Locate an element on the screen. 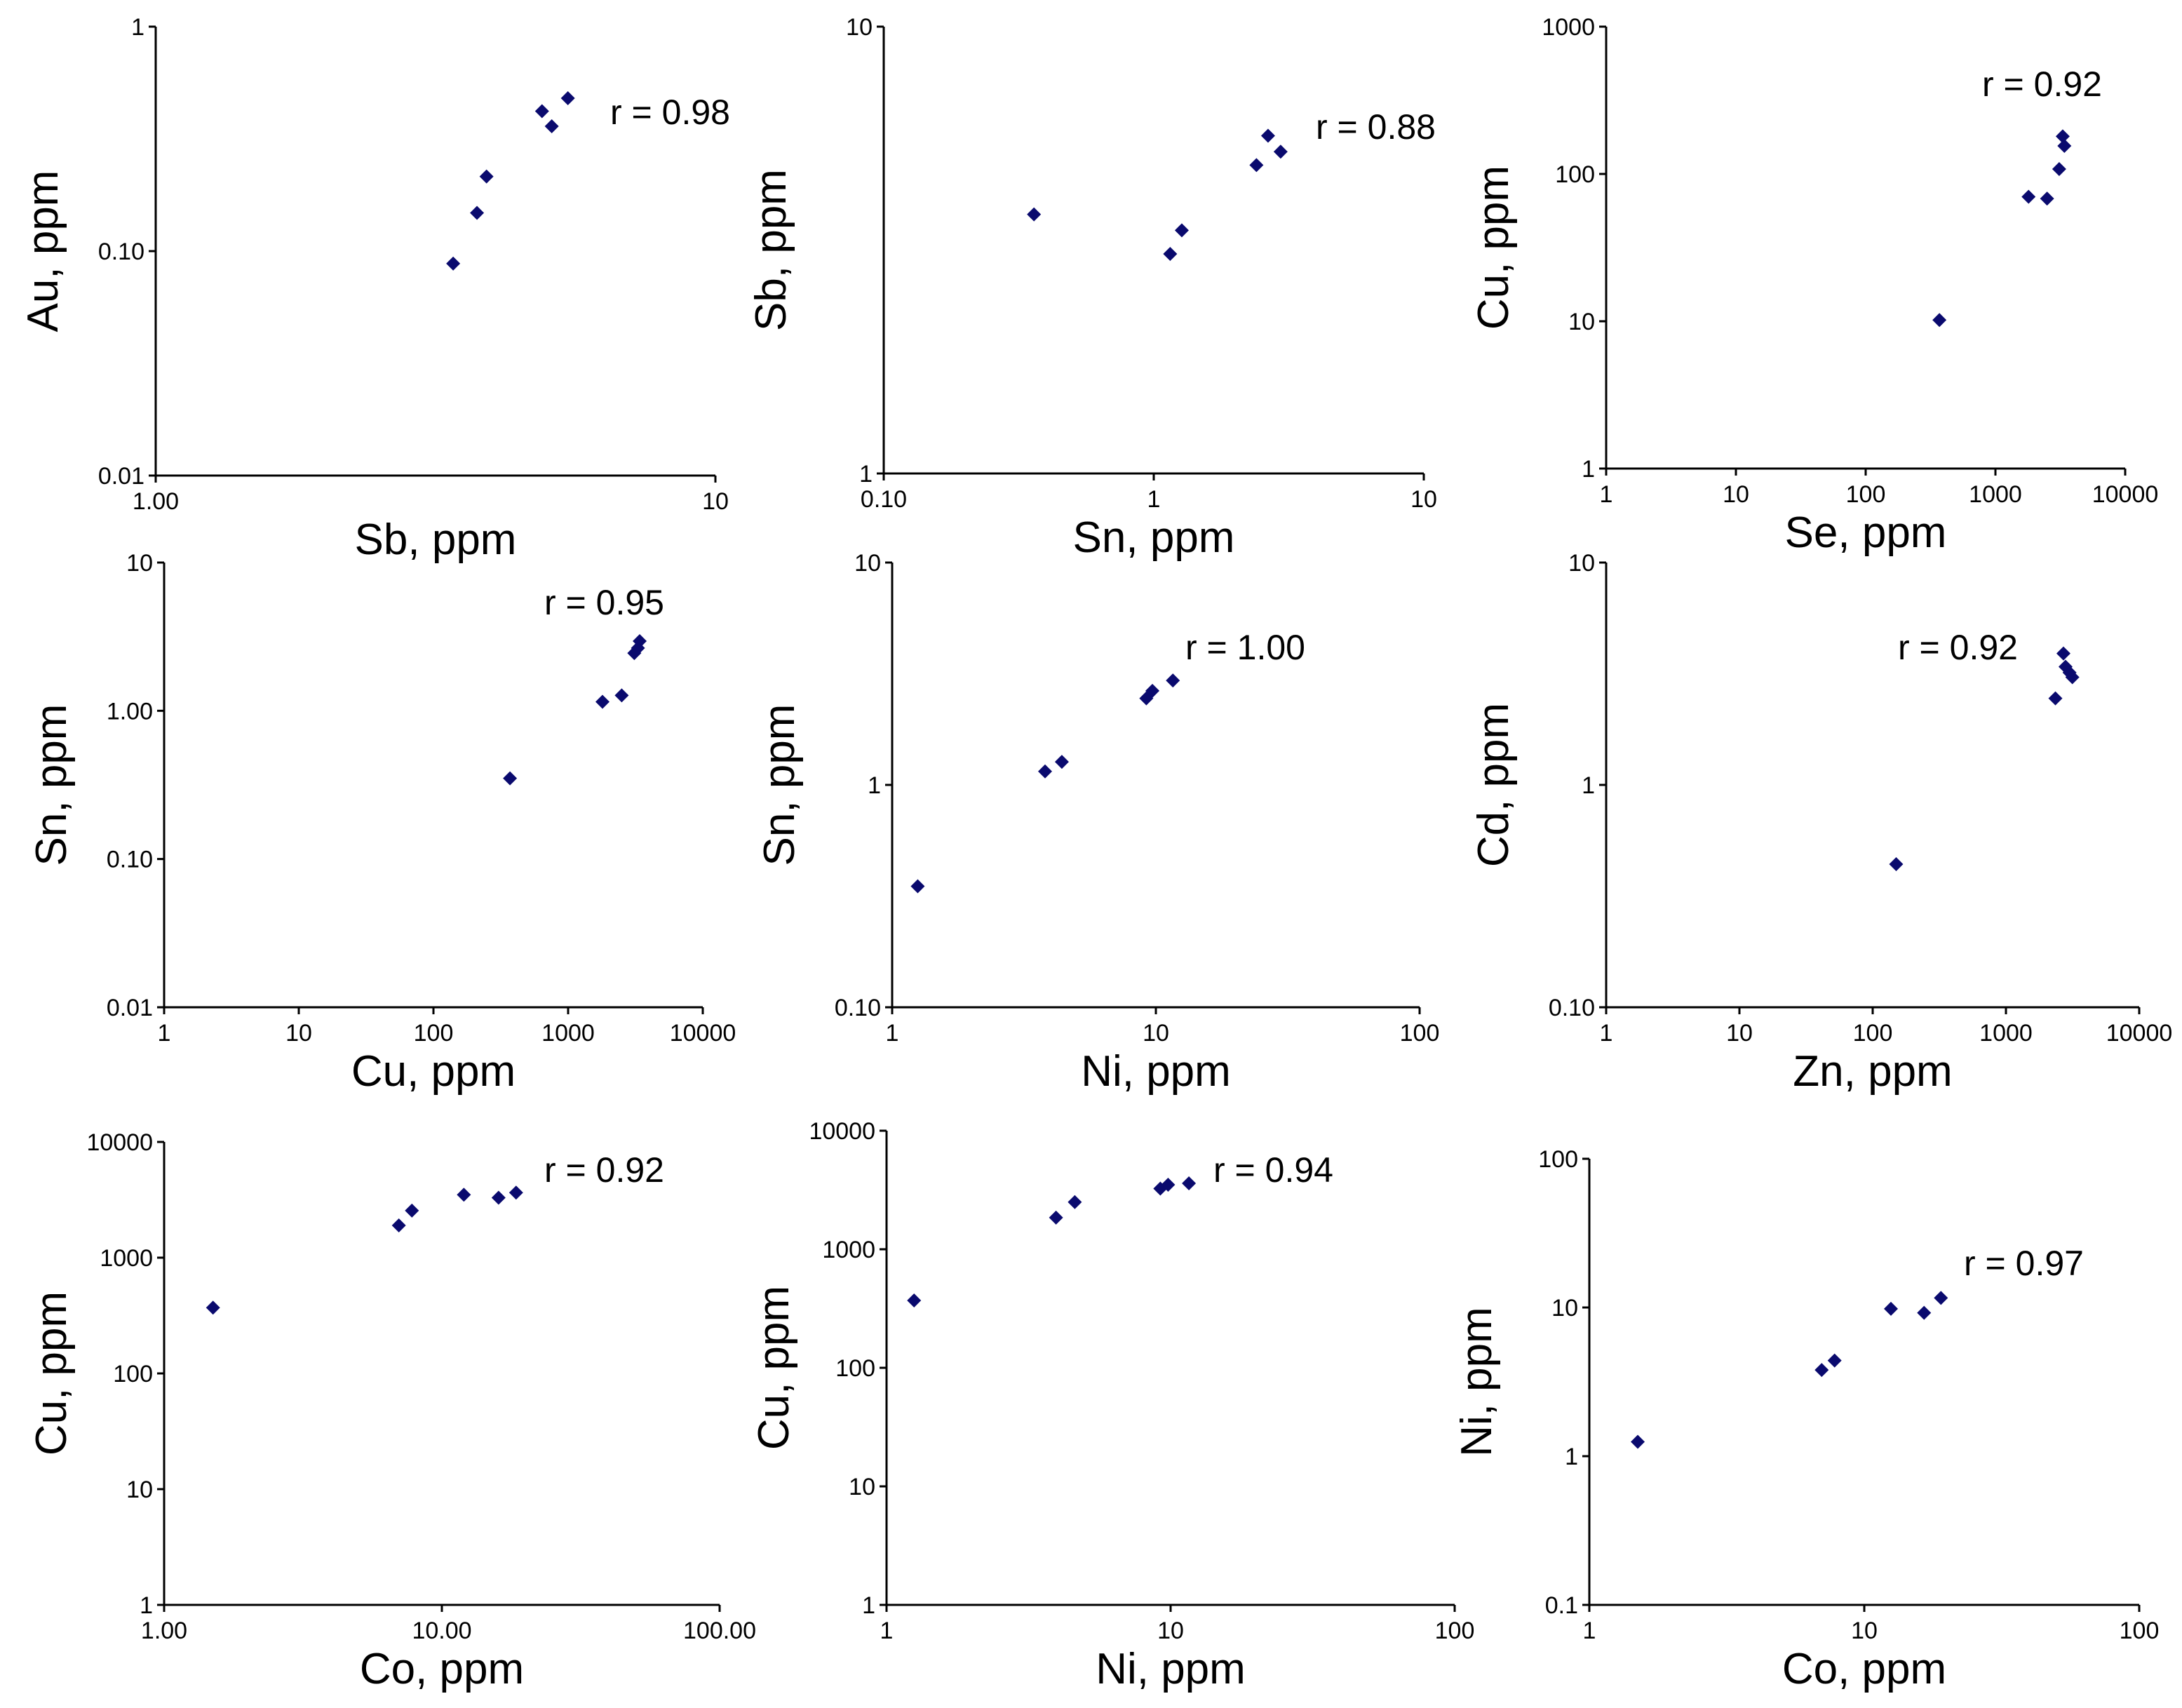 Image resolution: width=2182 pixels, height=1708 pixels. correlation-label: r = 0.88 is located at coordinates (1376, 127).